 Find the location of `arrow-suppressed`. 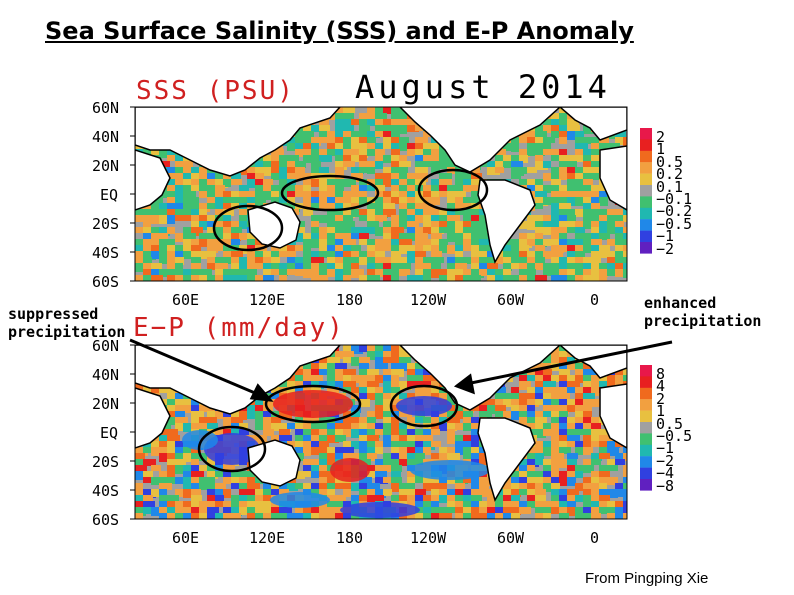

arrow-suppressed is located at coordinates (196, 368).